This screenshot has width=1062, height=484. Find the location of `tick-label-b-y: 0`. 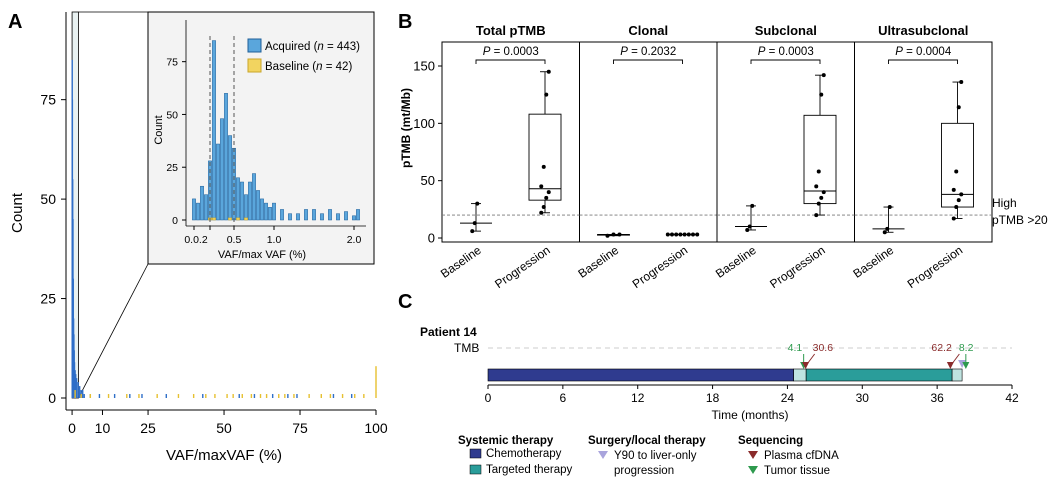

tick-label-b-y: 0 is located at coordinates (431, 238).